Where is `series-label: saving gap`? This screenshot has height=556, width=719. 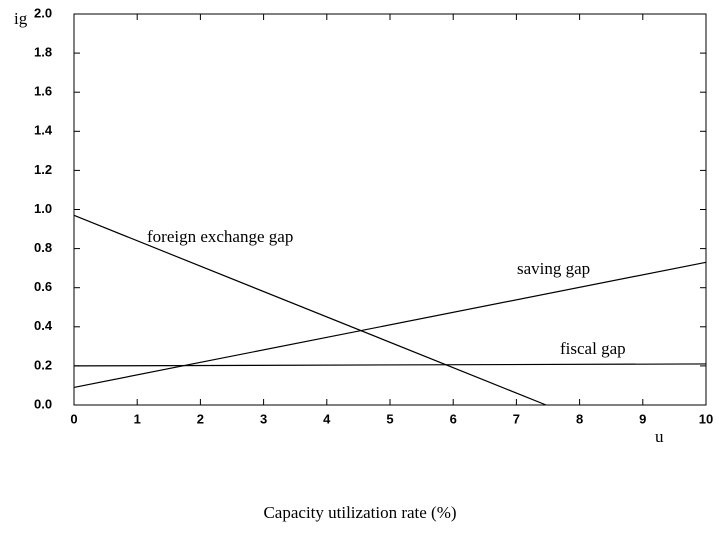
series-label: saving gap is located at coordinates (553, 268).